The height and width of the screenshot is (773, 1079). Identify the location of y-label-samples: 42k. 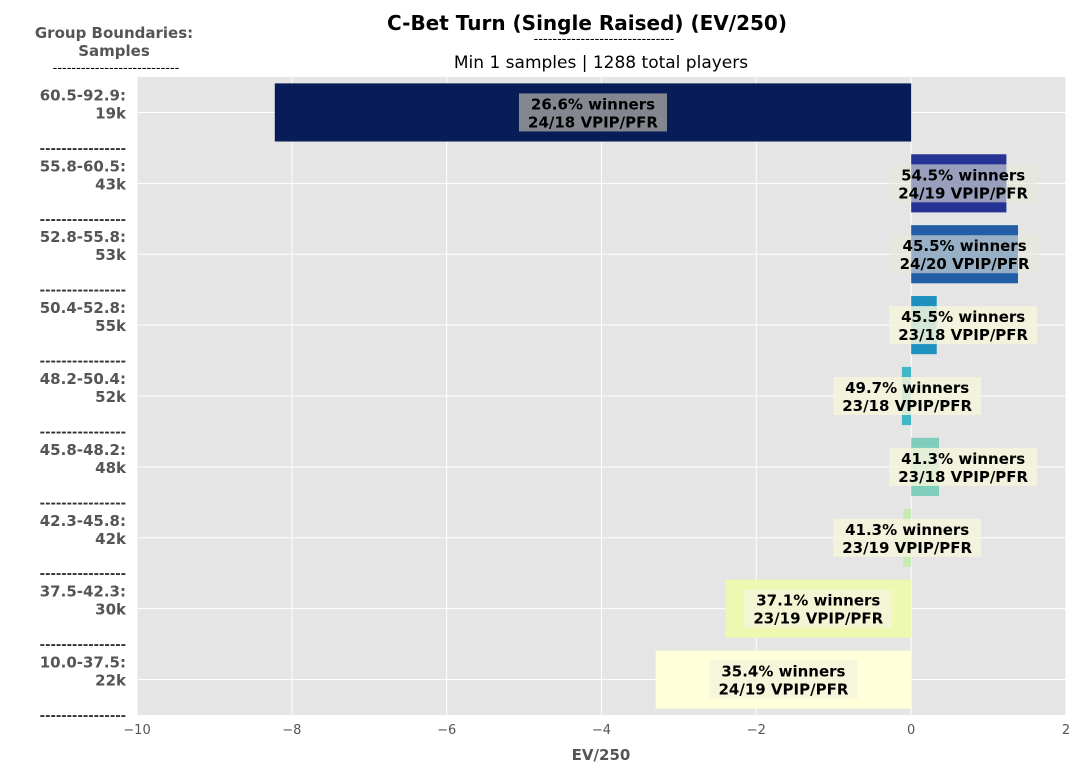
(111, 539).